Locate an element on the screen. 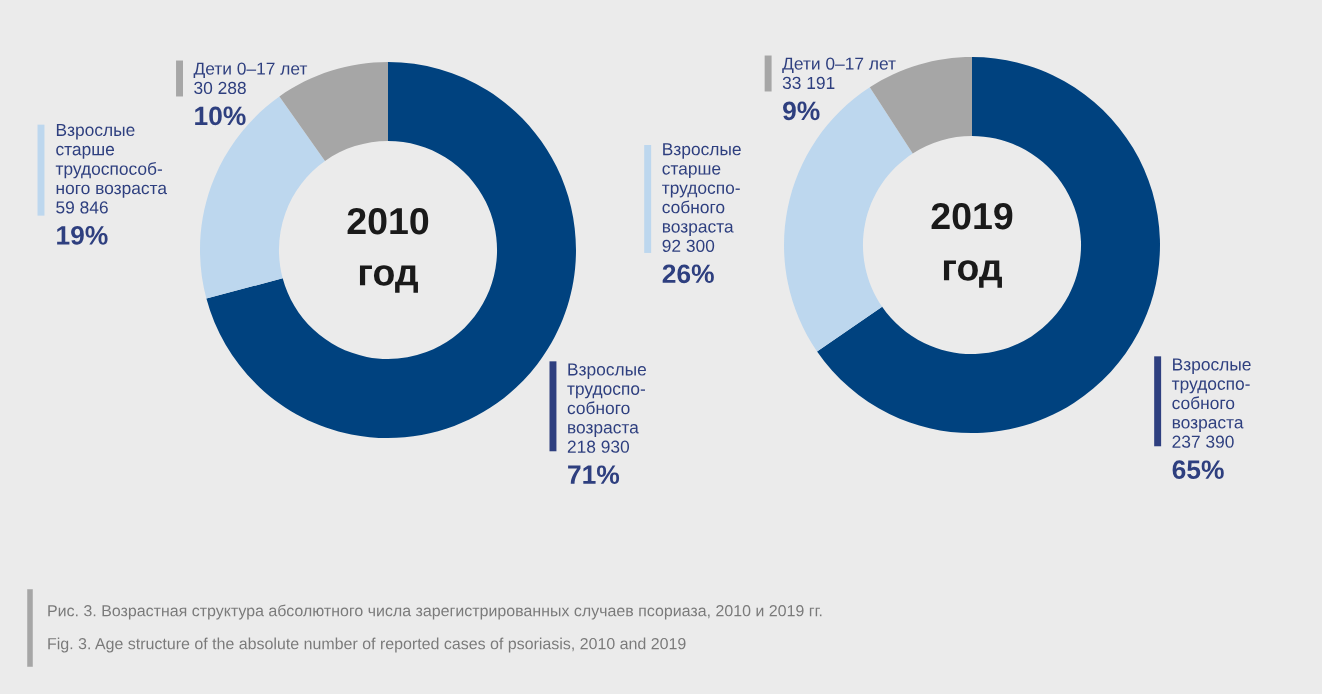  data-label: 59 846 19% is located at coordinates (82, 223).